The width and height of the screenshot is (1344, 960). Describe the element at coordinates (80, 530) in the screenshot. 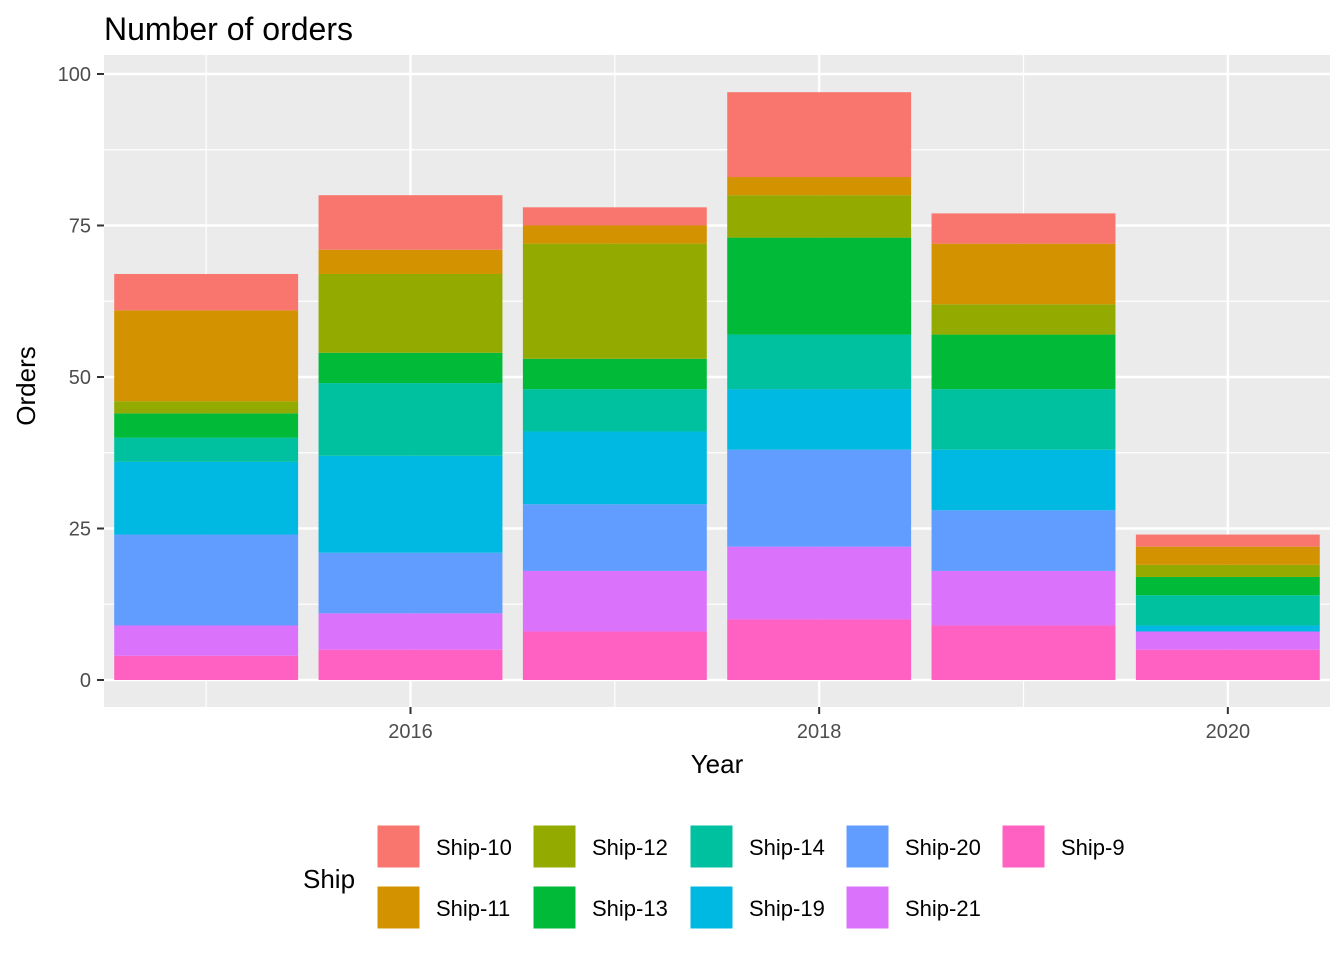

I see `y-tick-label: 25` at that location.